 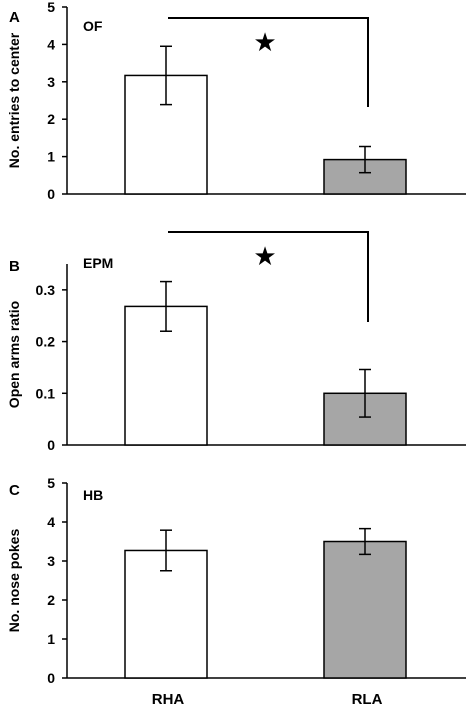 What do you see at coordinates (14, 266) in the screenshot?
I see `panel-letter: B` at bounding box center [14, 266].